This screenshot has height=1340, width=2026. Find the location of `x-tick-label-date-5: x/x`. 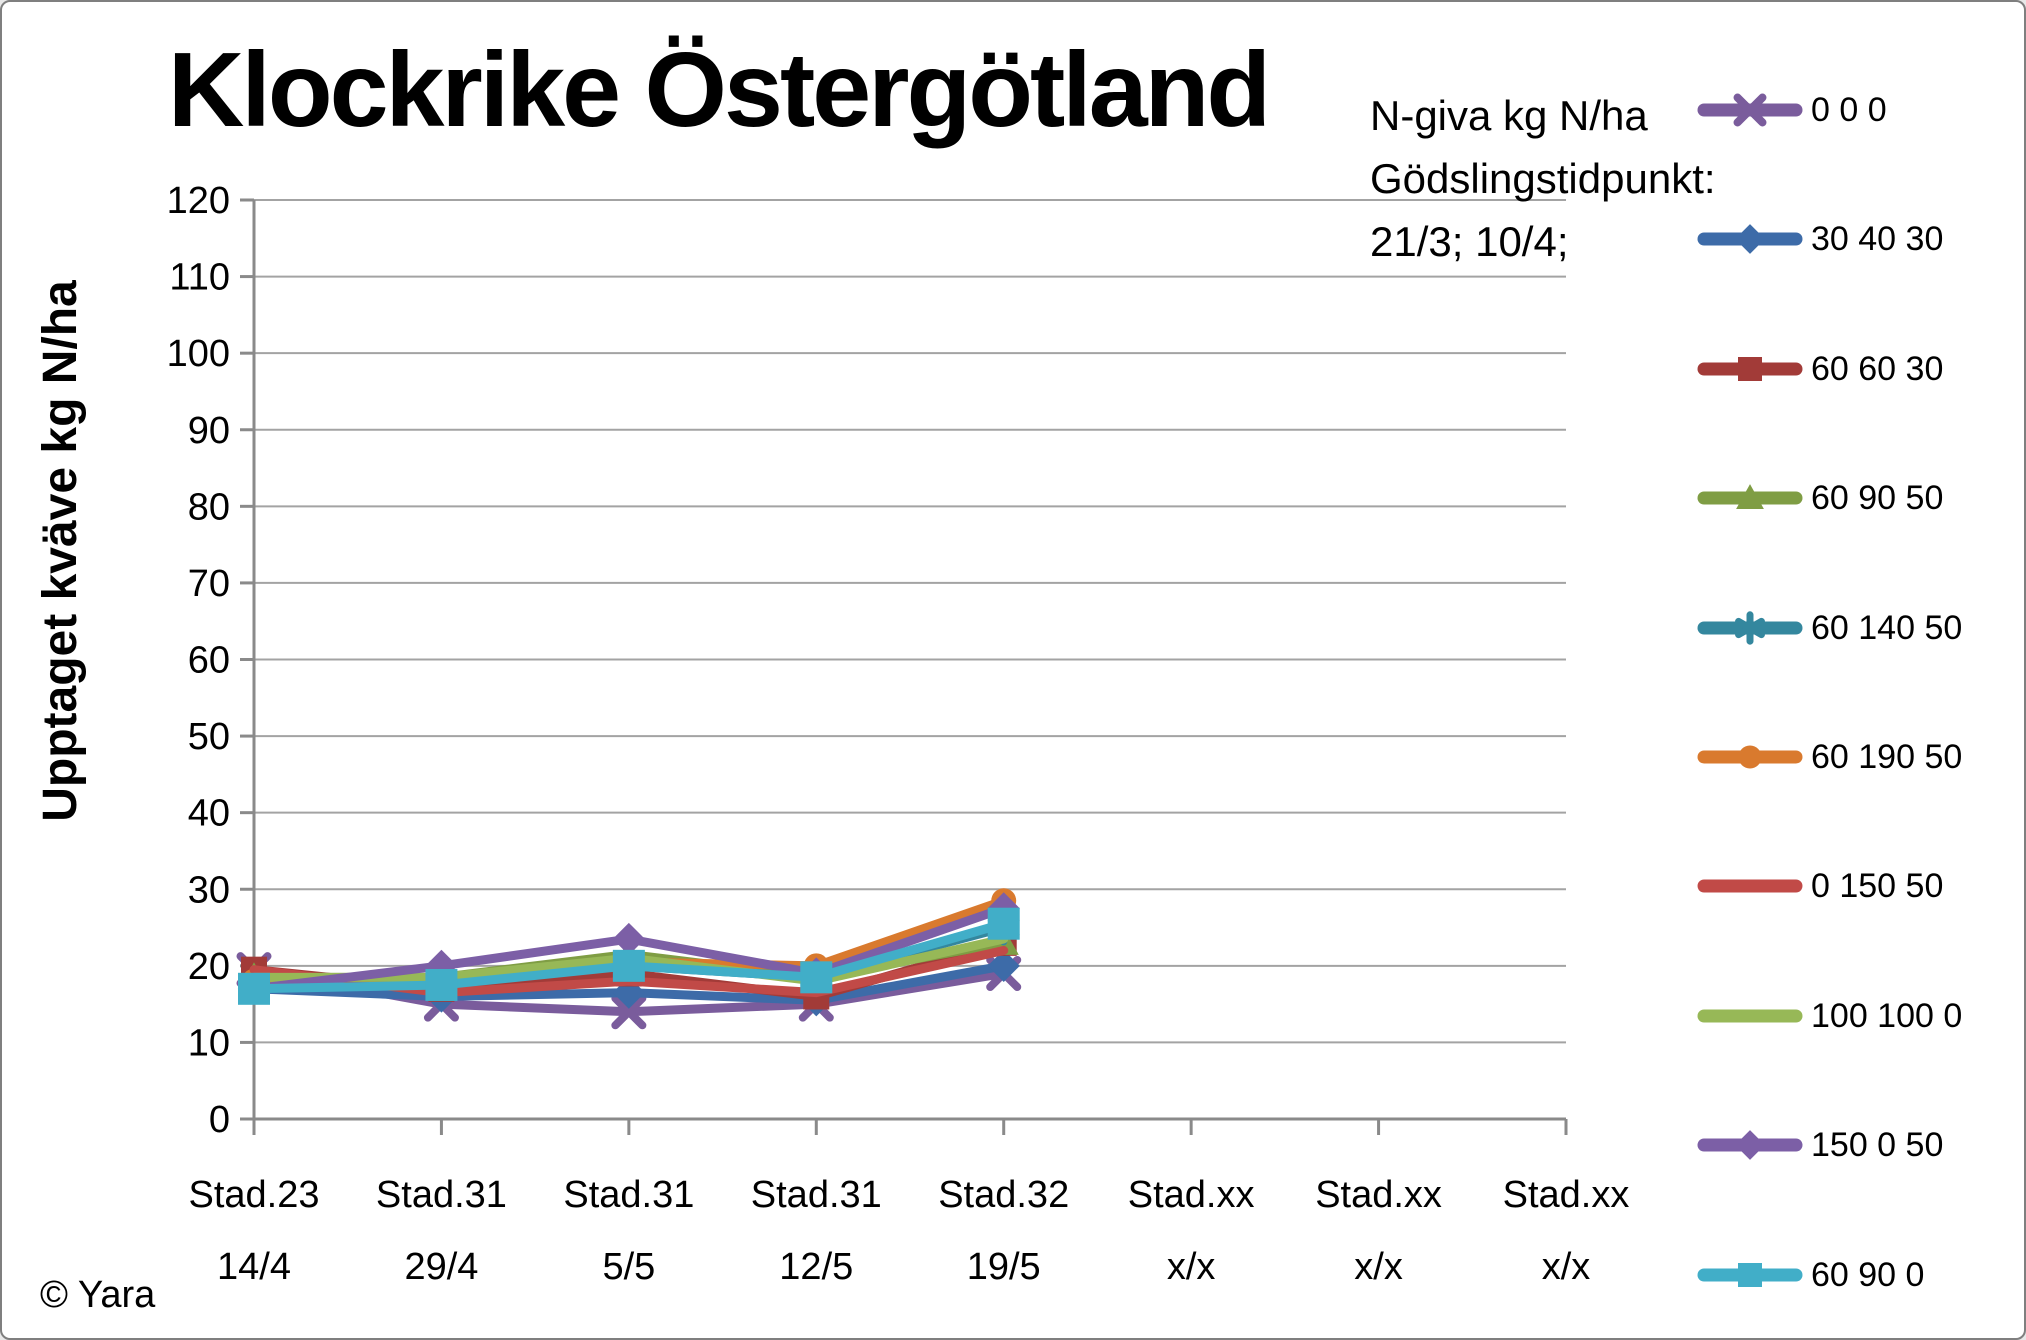

x-tick-label-date-5: x/x is located at coordinates (1191, 1267).